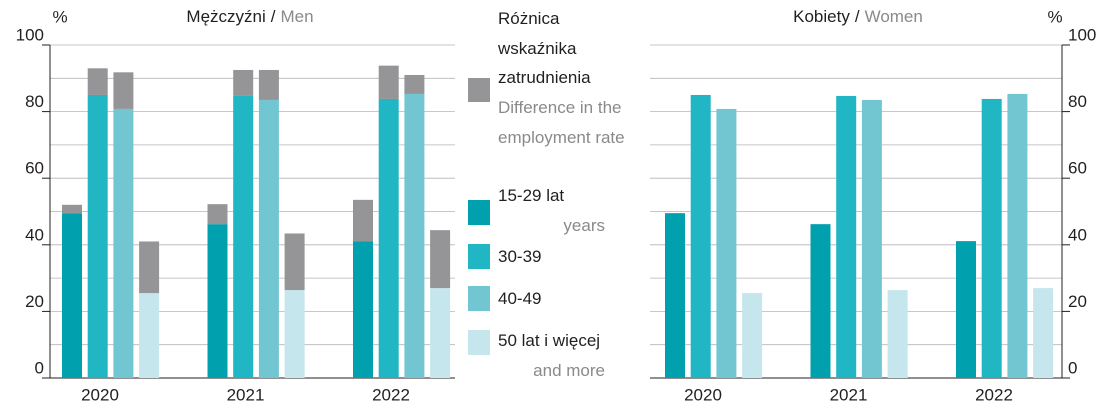 The width and height of the screenshot is (1101, 407). What do you see at coordinates (531, 195) in the screenshot?
I see `legend-label: 15-29 lat` at bounding box center [531, 195].